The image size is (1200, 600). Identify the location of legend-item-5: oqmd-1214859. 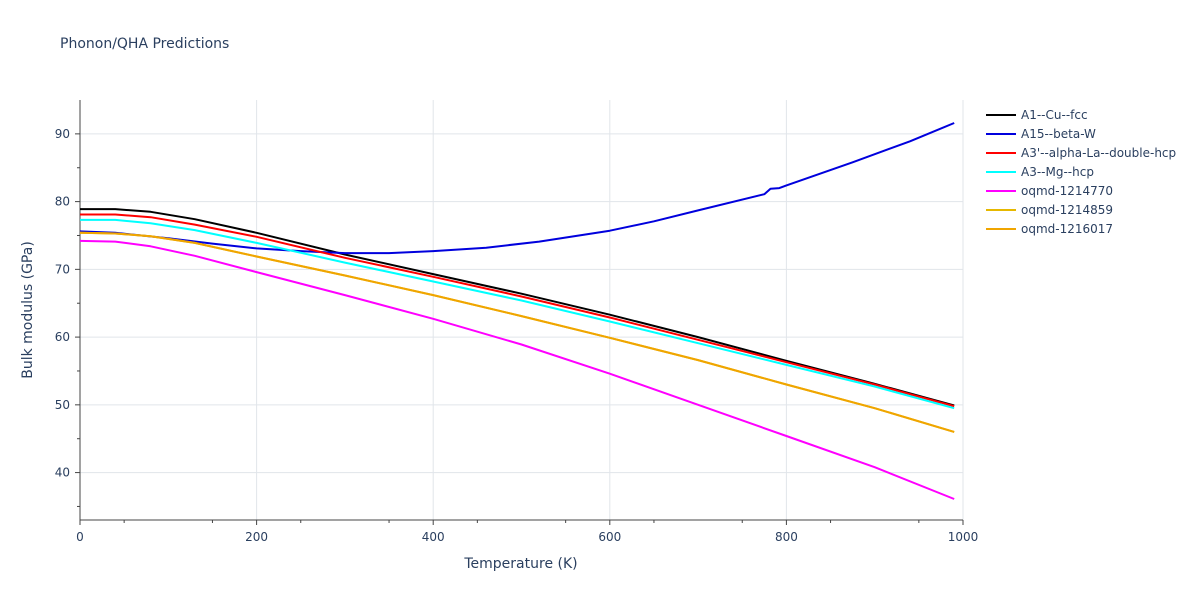
(1049, 210).